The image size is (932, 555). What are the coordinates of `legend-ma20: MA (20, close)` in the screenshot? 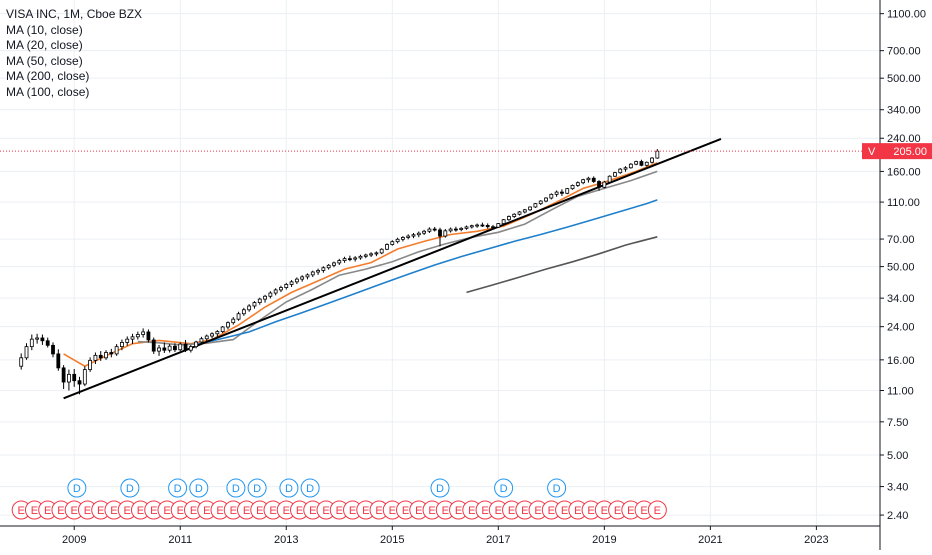 It's located at (44, 45).